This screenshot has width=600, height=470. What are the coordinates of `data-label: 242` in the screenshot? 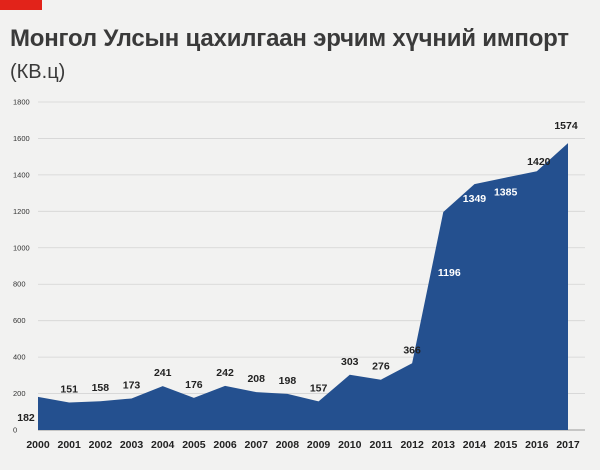 It's located at (225, 373).